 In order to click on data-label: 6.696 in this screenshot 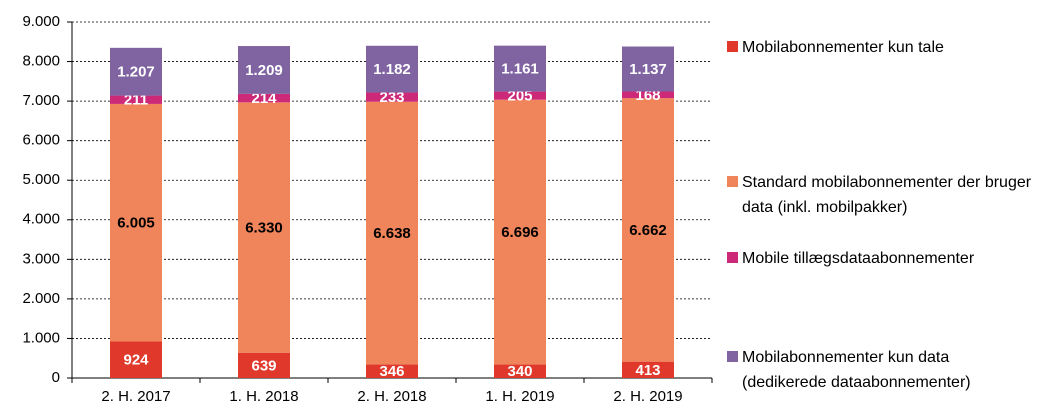, I will do `click(520, 232)`.